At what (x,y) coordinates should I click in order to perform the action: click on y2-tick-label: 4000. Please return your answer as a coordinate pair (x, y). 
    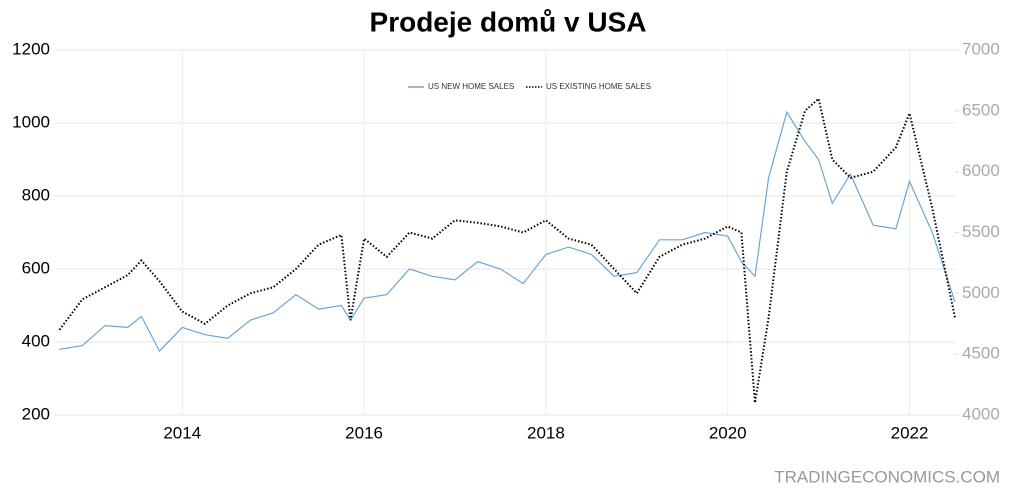
    Looking at the image, I should click on (981, 413).